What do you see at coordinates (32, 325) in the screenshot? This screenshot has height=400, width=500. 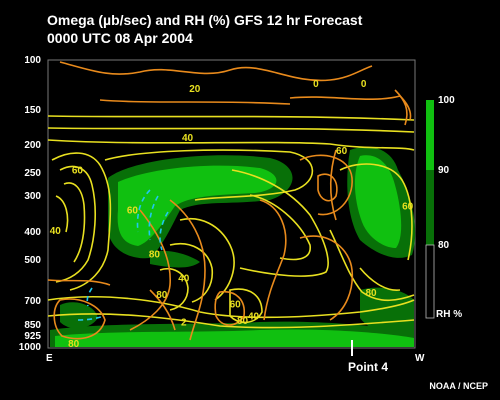 I see `y-tick-850: 850` at bounding box center [32, 325].